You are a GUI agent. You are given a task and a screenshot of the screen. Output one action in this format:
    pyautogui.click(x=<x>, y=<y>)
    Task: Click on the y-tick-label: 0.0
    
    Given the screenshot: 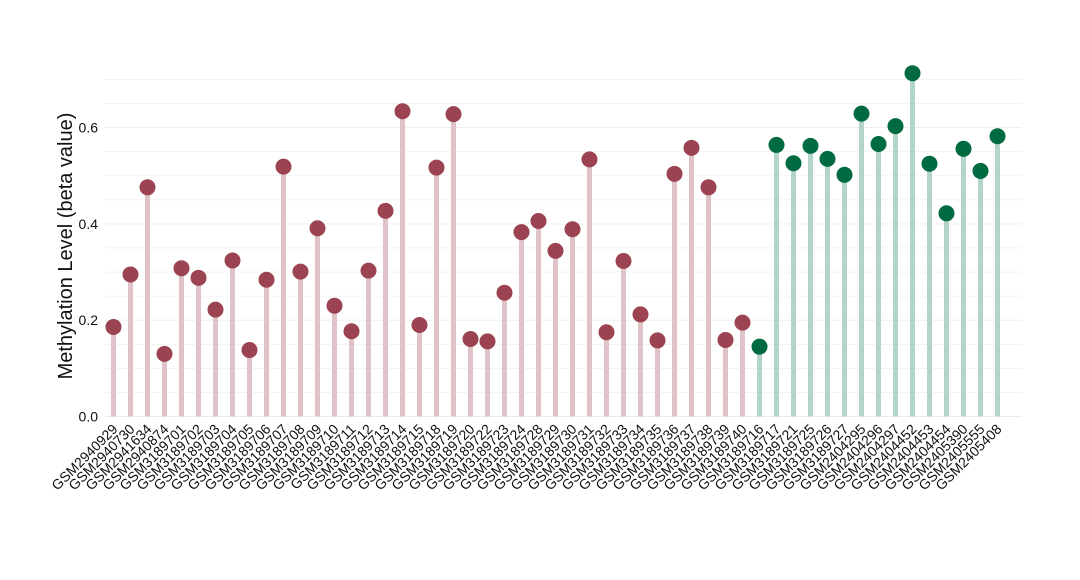 What is the action you would take?
    pyautogui.click(x=89, y=417)
    